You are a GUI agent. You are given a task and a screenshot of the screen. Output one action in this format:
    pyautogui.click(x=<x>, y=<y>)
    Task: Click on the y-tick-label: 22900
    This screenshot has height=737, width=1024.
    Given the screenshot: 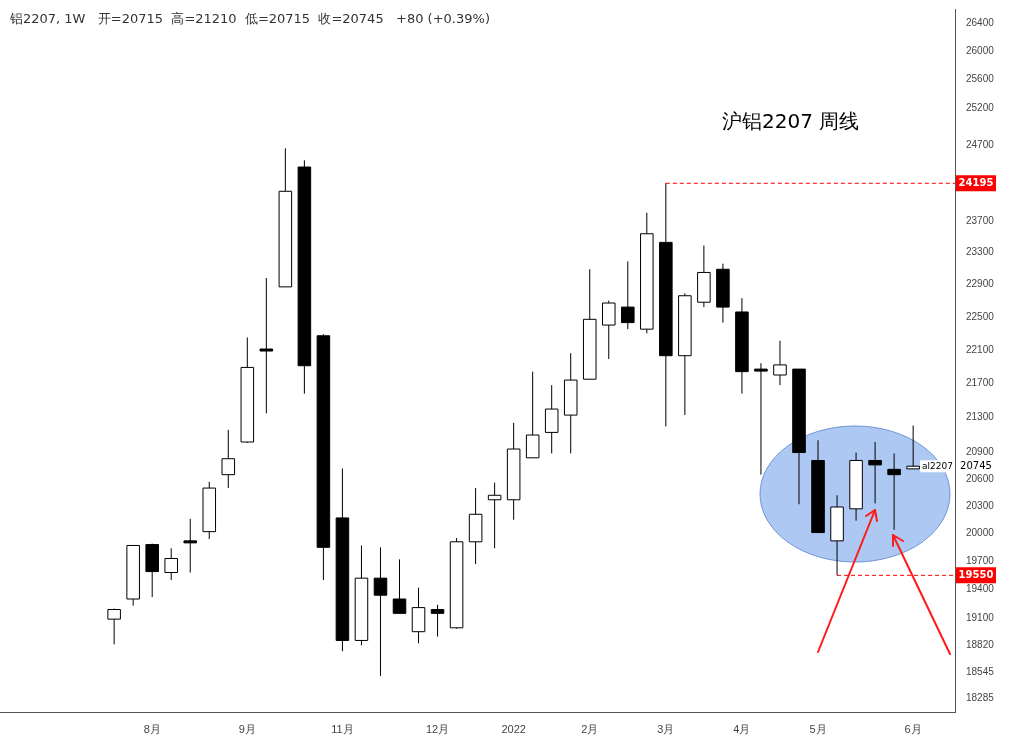 What is the action you would take?
    pyautogui.click(x=980, y=284)
    